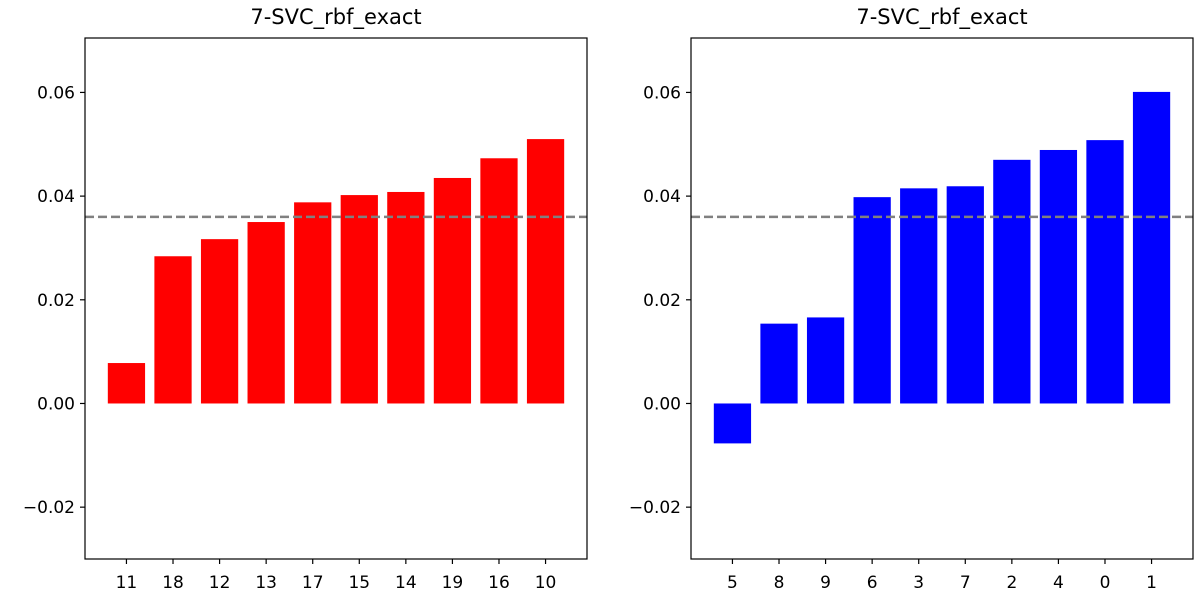 This screenshot has height=600, width=1200. I want to click on left-ytick-label: −0.02, so click(49, 508).